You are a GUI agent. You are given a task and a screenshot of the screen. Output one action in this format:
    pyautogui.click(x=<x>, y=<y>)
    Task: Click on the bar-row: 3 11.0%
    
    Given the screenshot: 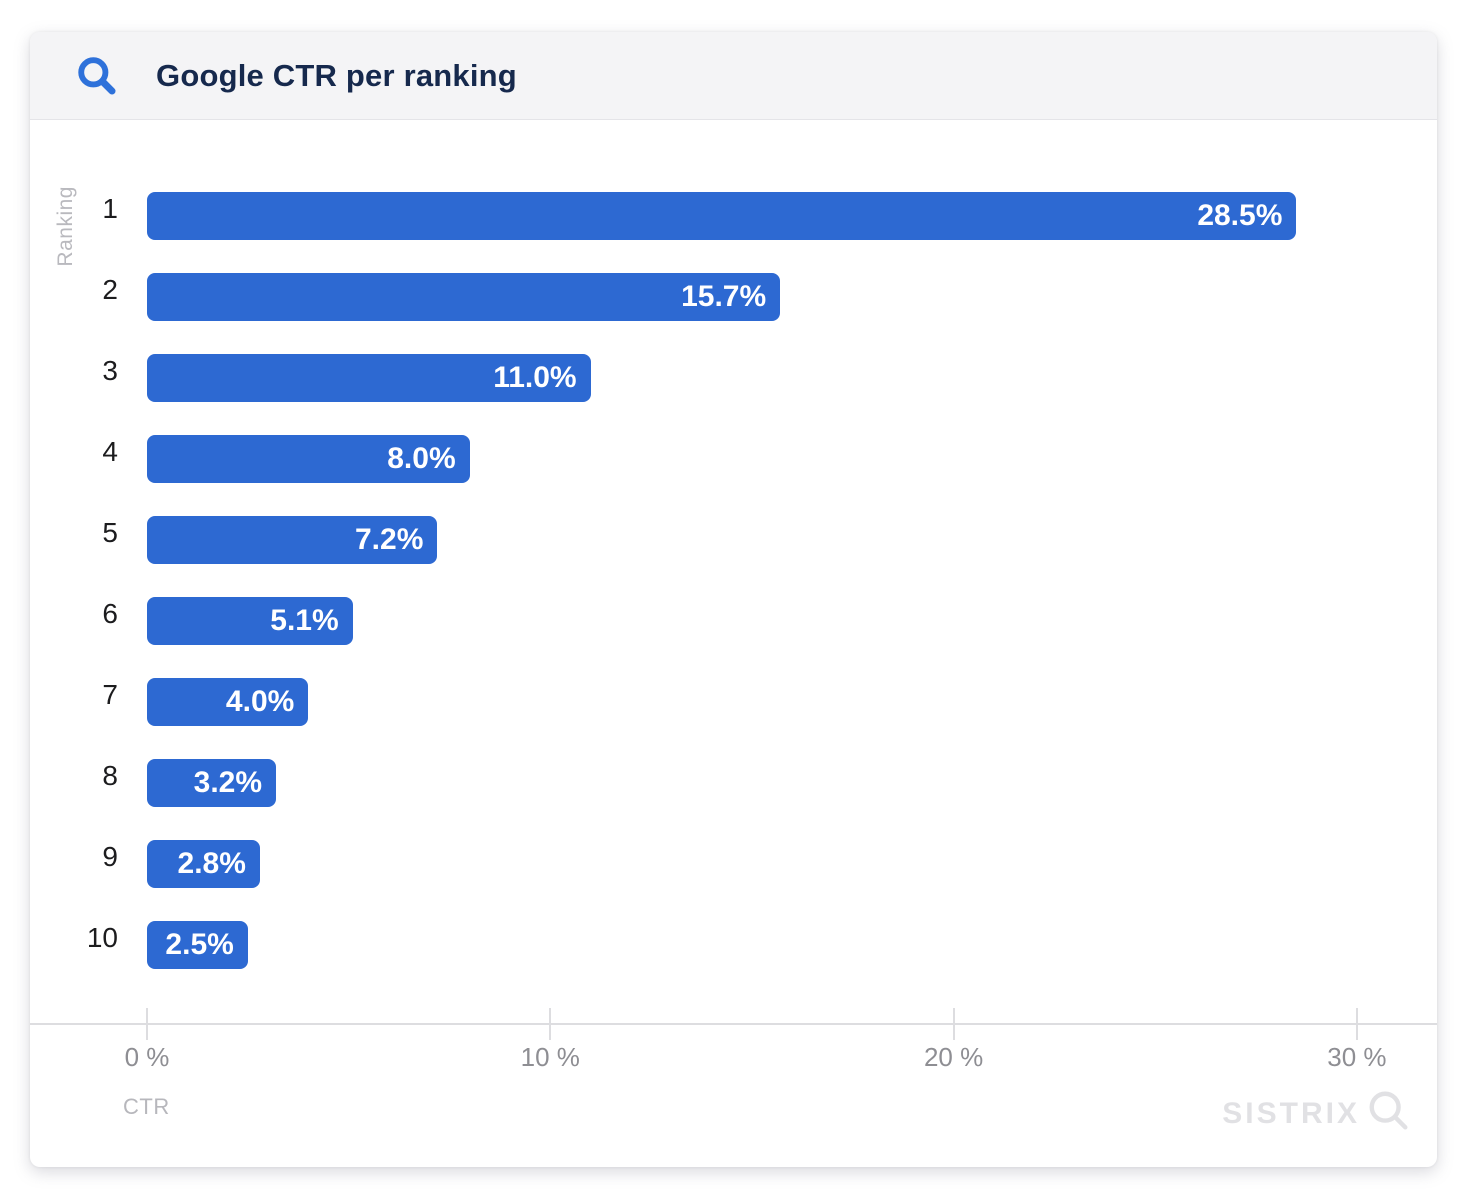 What is the action you would take?
    pyautogui.click(x=733, y=378)
    